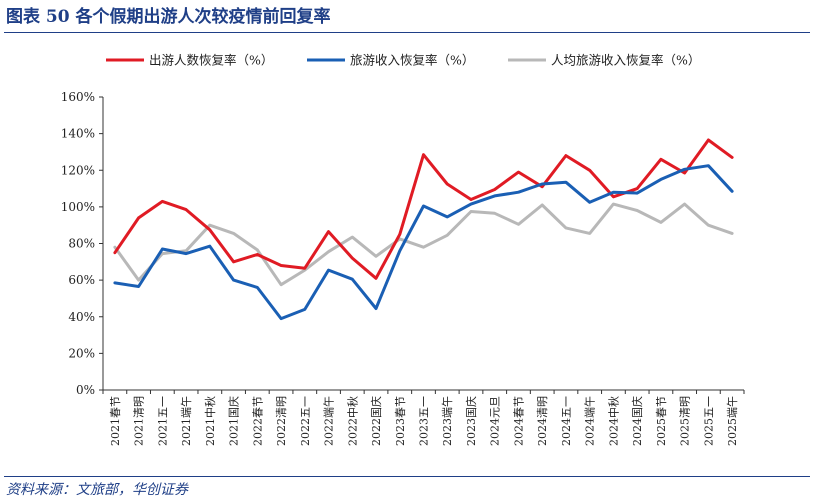 The height and width of the screenshot is (502, 814). What do you see at coordinates (412, 60) in the screenshot?
I see `legend-label: 旅游收入恢复率（%）` at bounding box center [412, 60].